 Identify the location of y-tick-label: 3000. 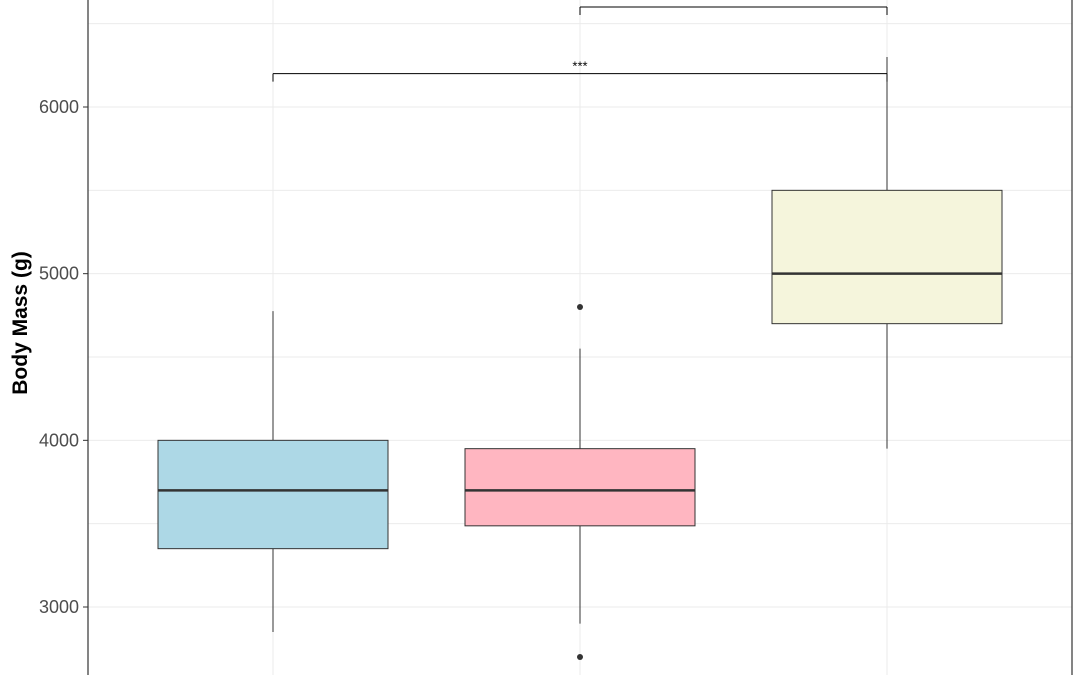
(59, 607).